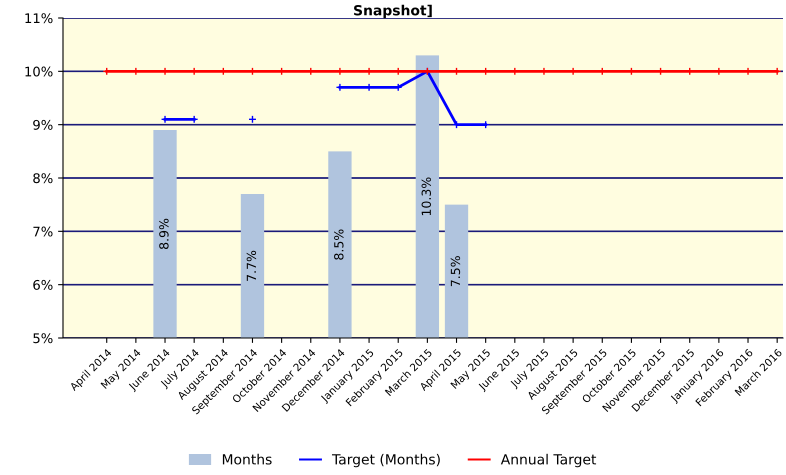  Describe the element at coordinates (43, 231) in the screenshot. I see `y-tick-label: 7%` at that location.